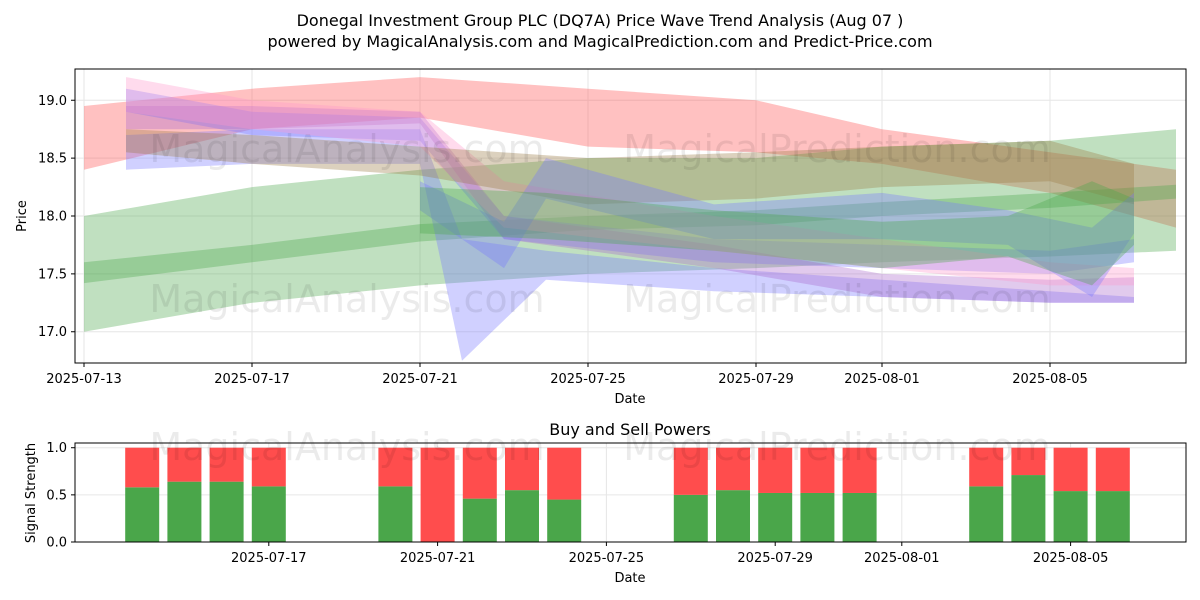 The image size is (1200, 600). I want to click on watermark-prediction-mid: MagicalPrediction.com, so click(837, 299).